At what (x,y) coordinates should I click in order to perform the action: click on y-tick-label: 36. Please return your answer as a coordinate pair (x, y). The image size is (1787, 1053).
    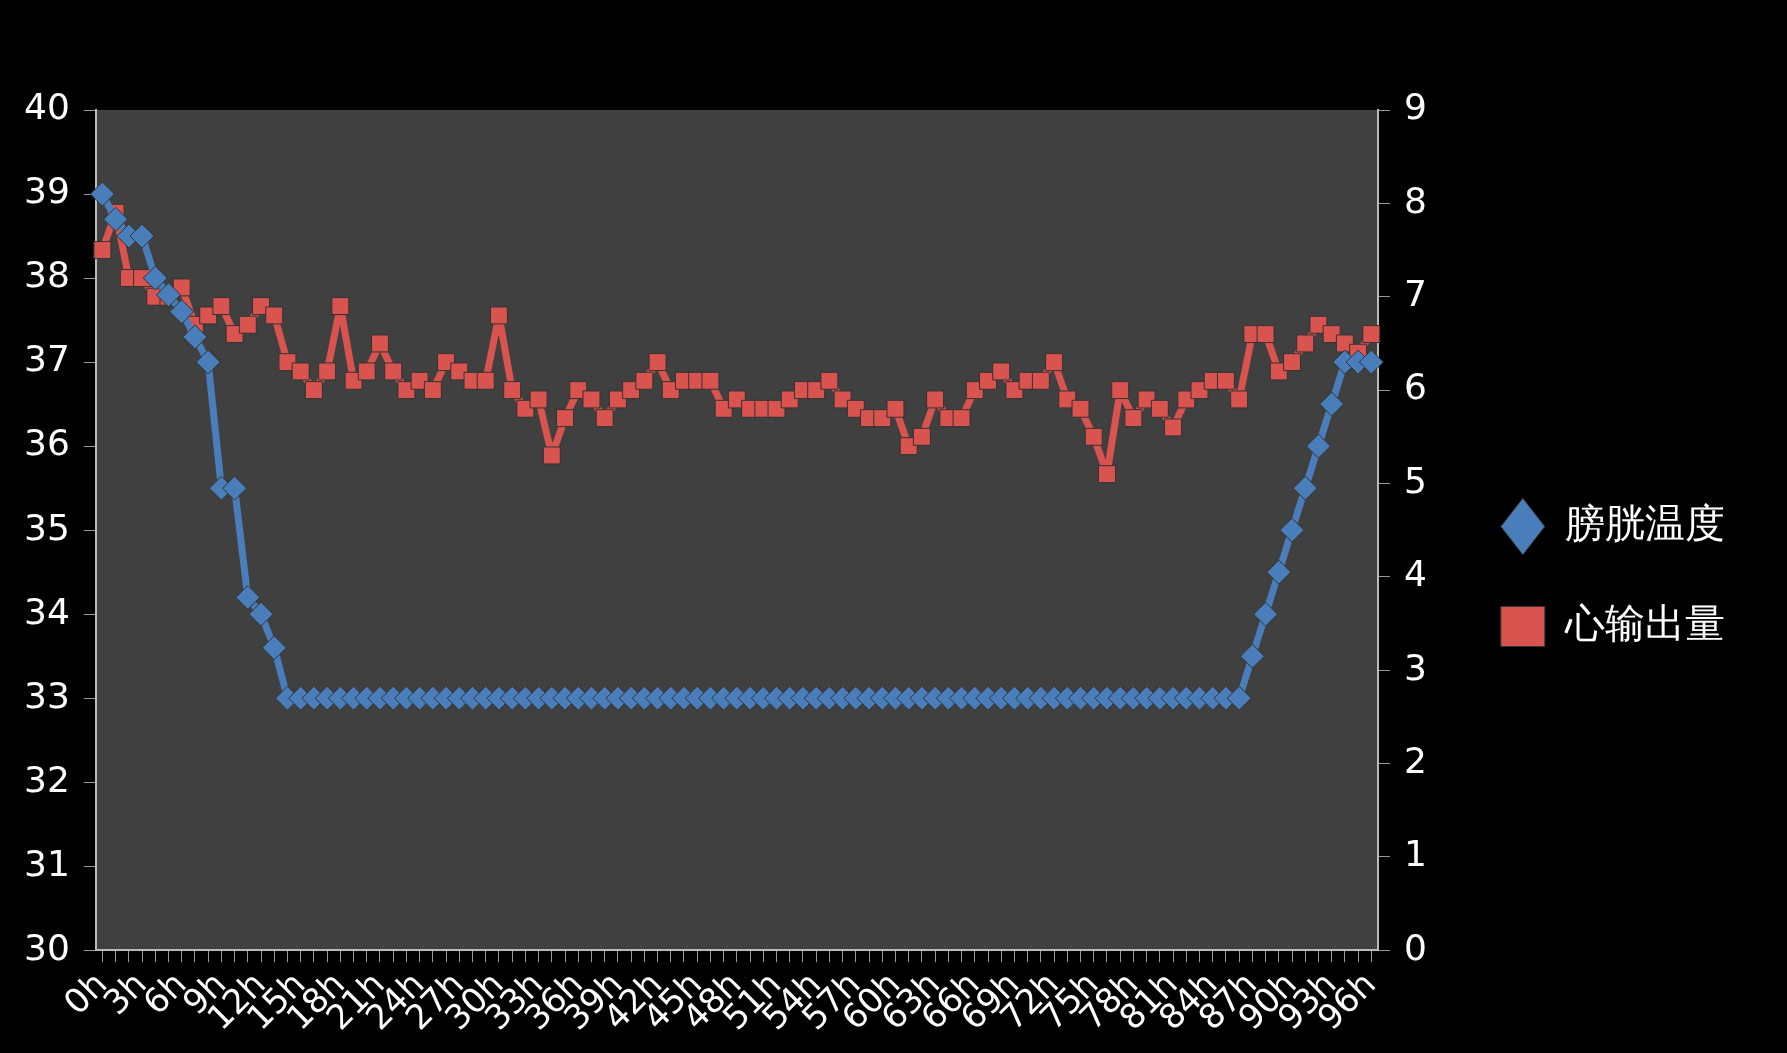
    Looking at the image, I should click on (47, 443).